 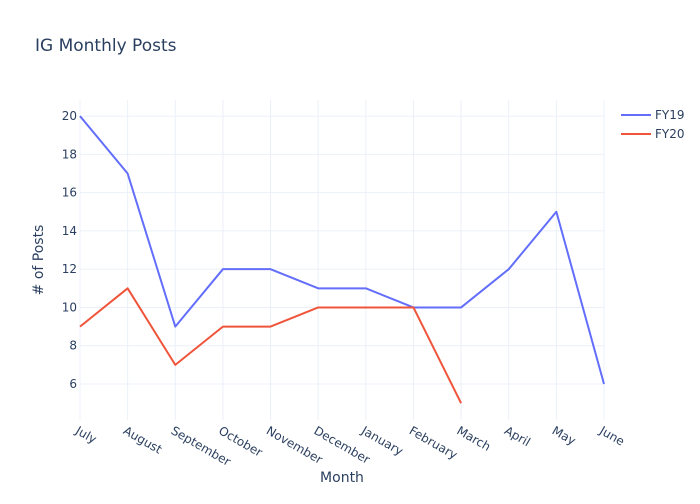 What do you see at coordinates (564, 435) in the screenshot?
I see `x-tick-label: May` at bounding box center [564, 435].